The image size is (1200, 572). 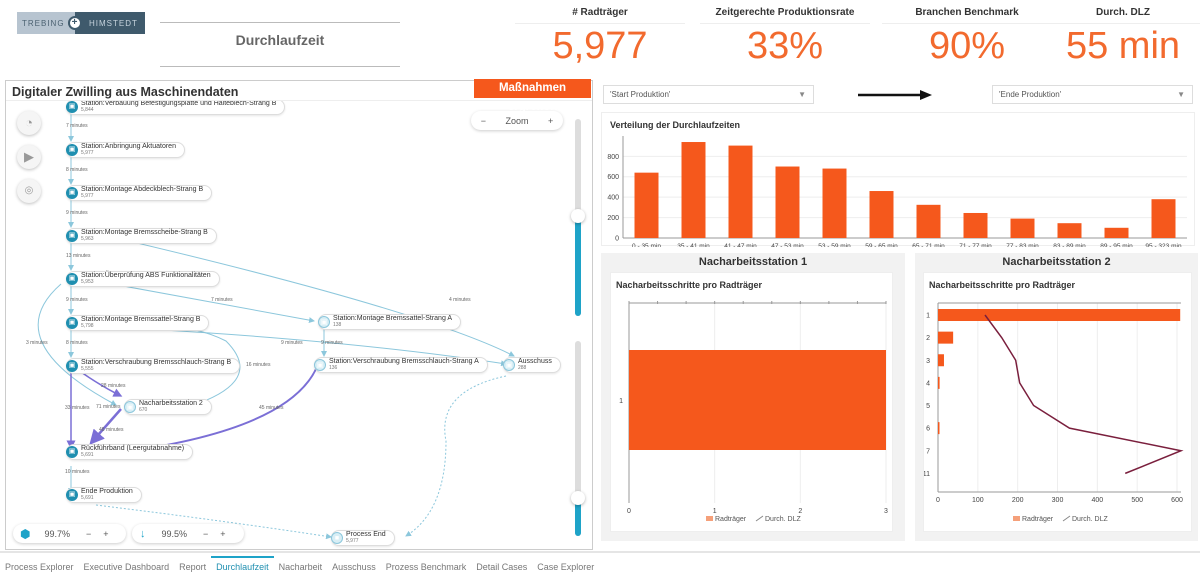 I want to click on kpi-value: 55 min, so click(x=1123, y=46).